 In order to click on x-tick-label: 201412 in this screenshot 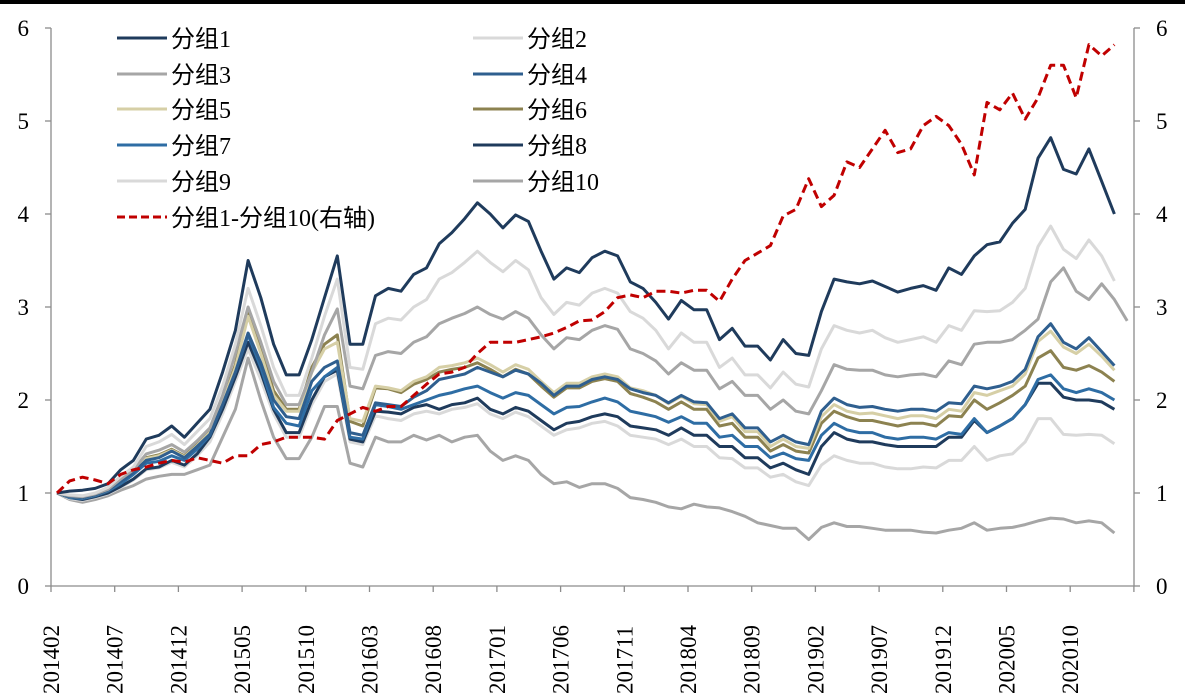, I will do `click(178, 659)`.